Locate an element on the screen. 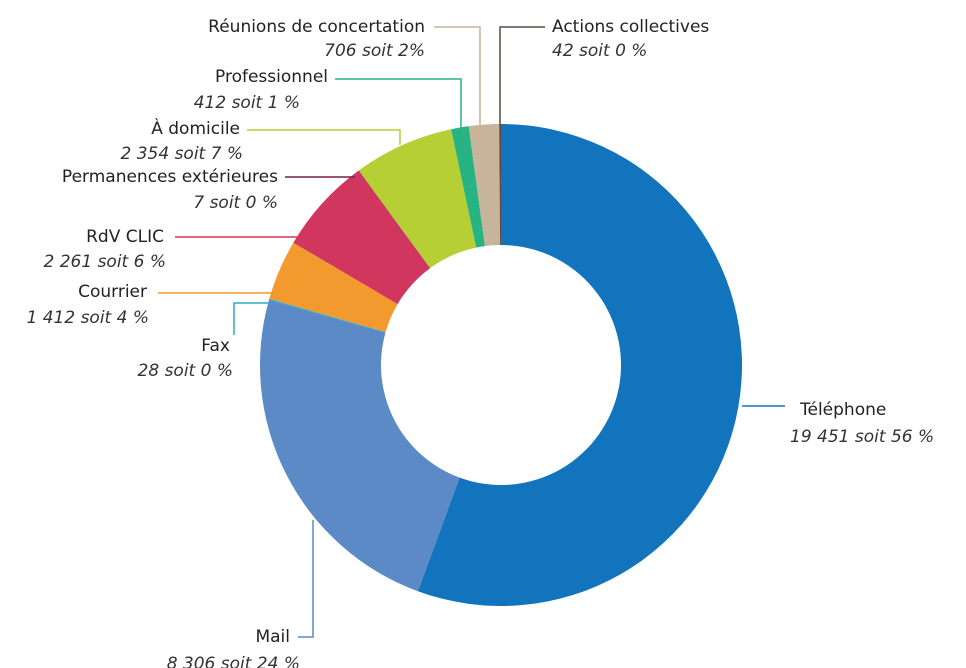 This screenshot has height=668, width=966. value-label: 42 soit 0 % is located at coordinates (599, 51).